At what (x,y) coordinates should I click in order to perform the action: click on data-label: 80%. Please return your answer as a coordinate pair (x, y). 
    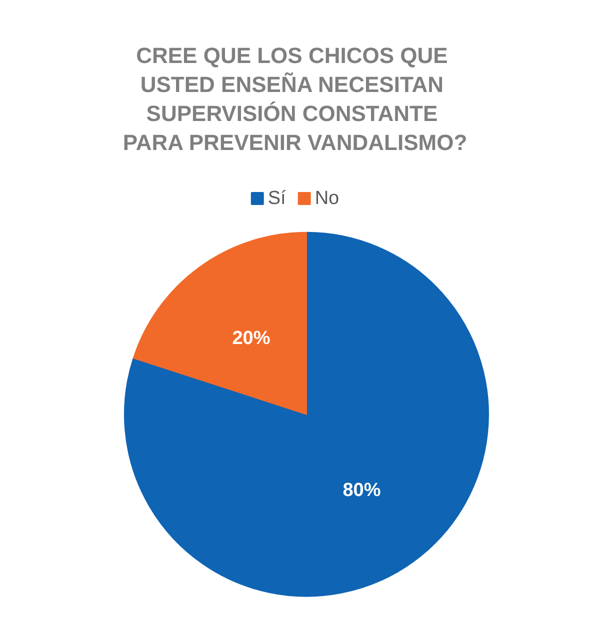
    Looking at the image, I should click on (361, 490).